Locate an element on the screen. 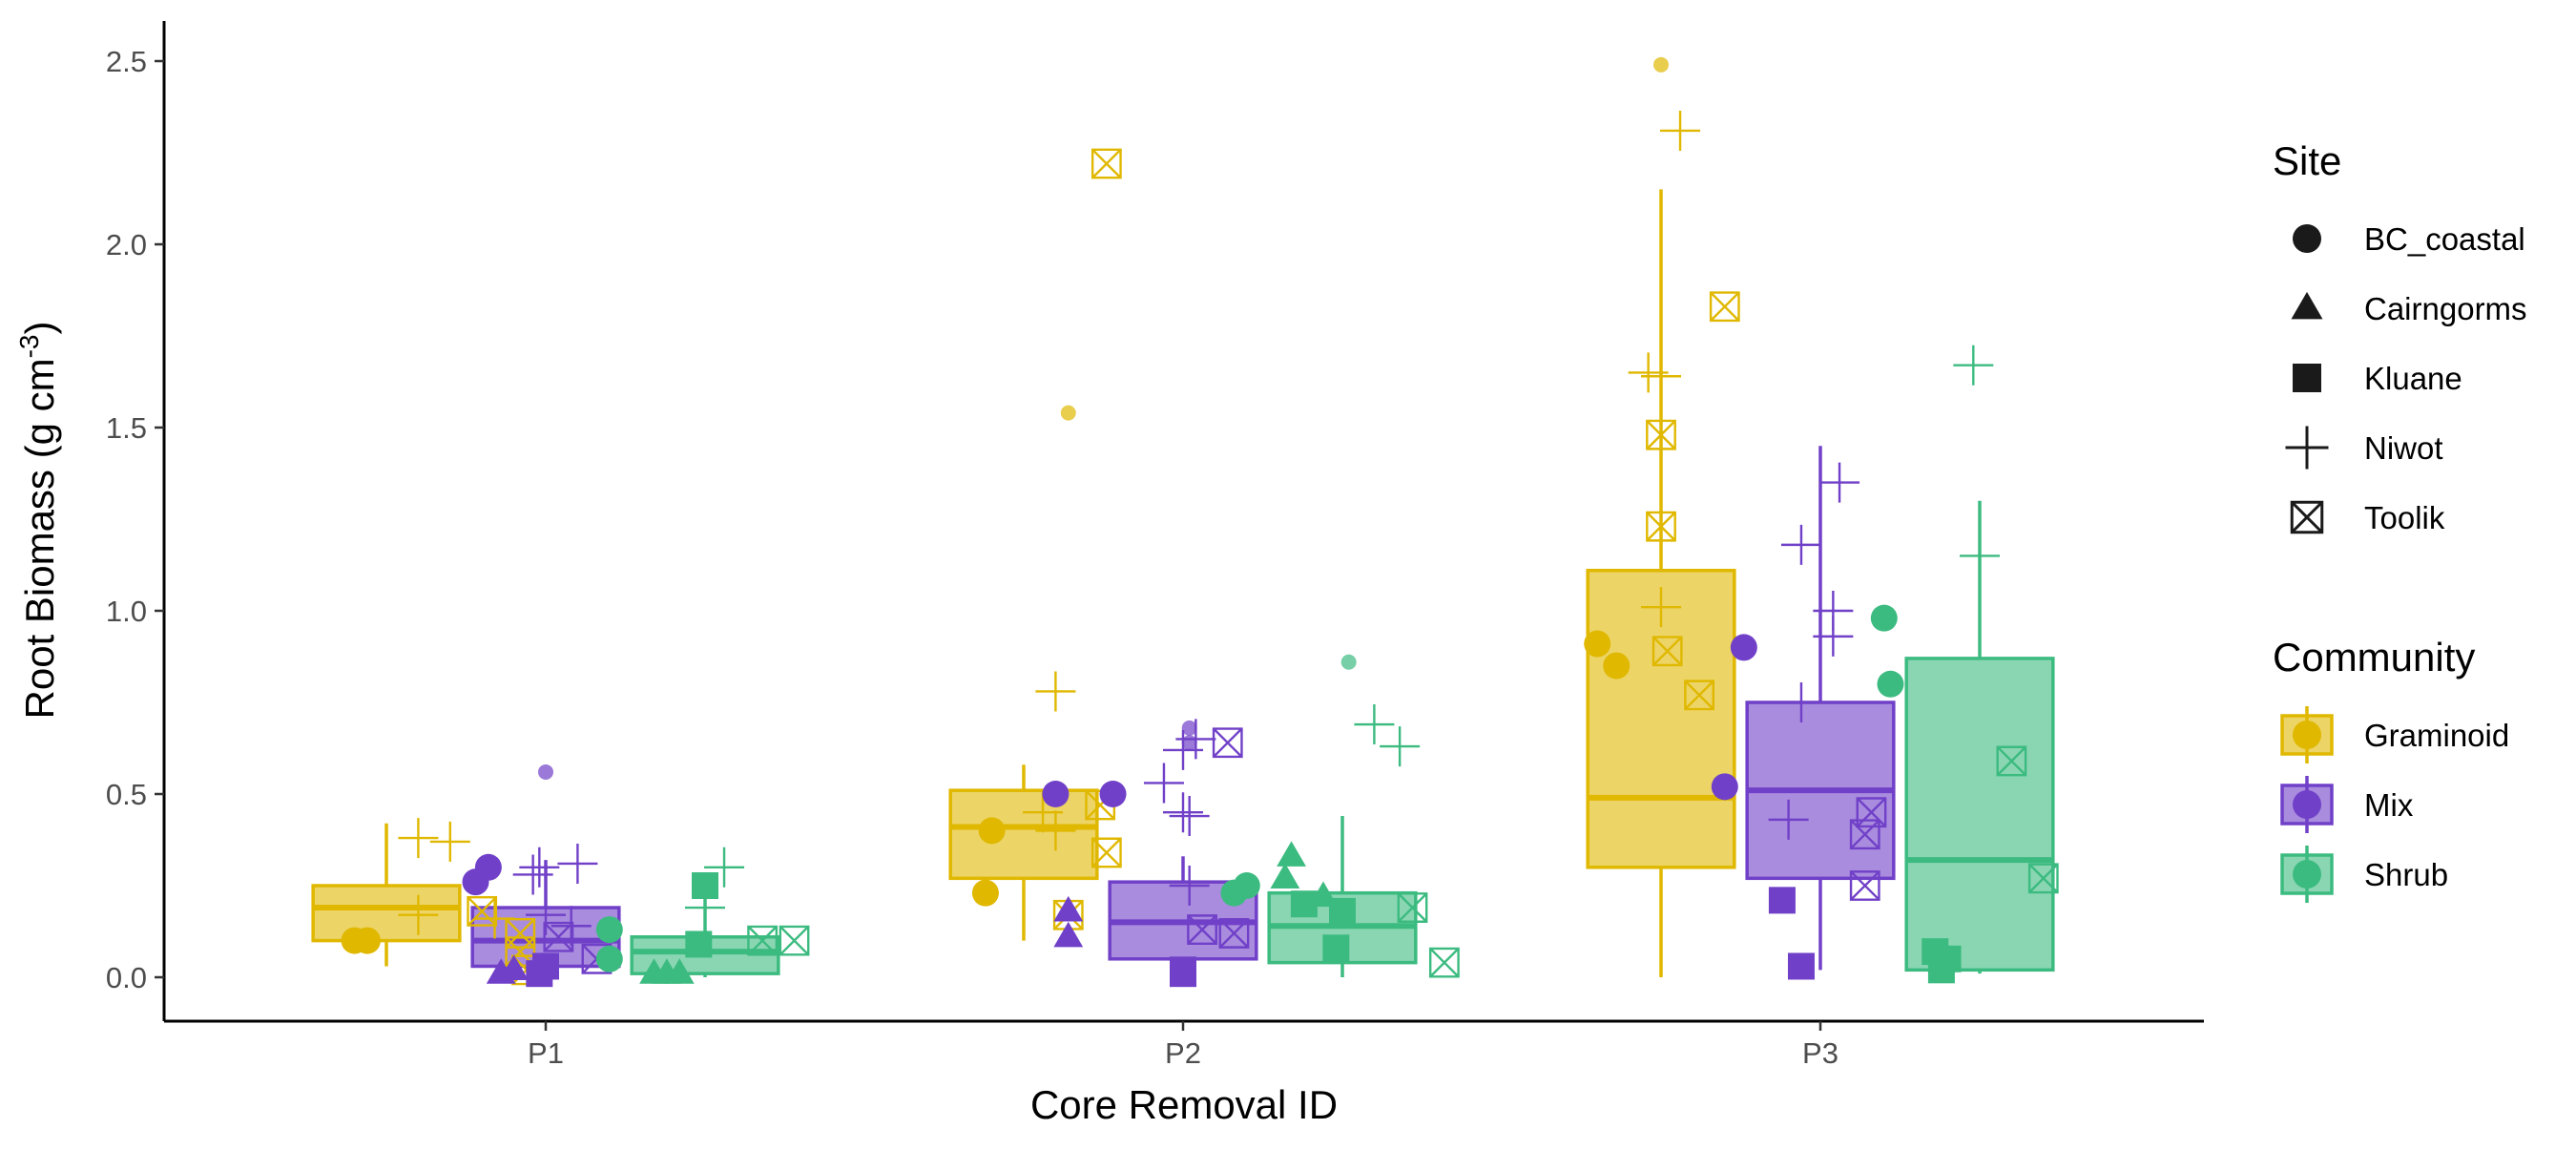  box-graminoid-p3 is located at coordinates (1661, 583).